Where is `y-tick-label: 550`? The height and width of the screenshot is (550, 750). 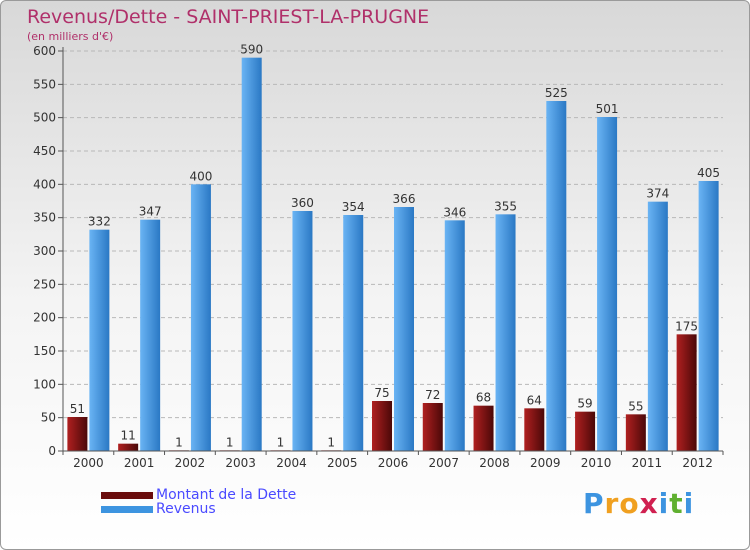 y-tick-label: 550 is located at coordinates (44, 84).